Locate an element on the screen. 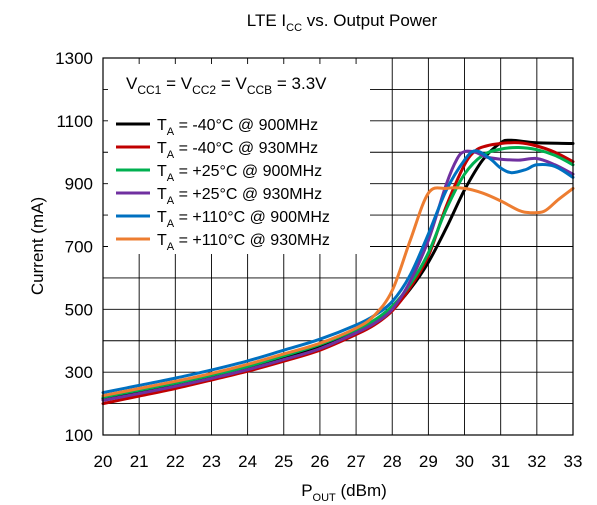  legend-label-1: TA = -40°C @ 900MHz is located at coordinates (237, 127).